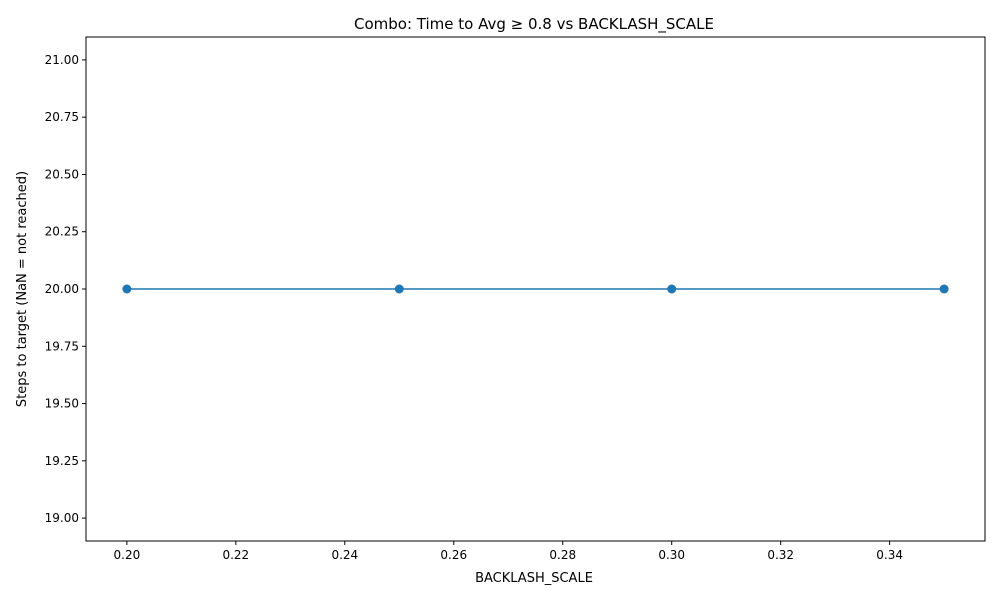  What do you see at coordinates (62, 518) in the screenshot?
I see `y-tick-label: 19.00` at bounding box center [62, 518].